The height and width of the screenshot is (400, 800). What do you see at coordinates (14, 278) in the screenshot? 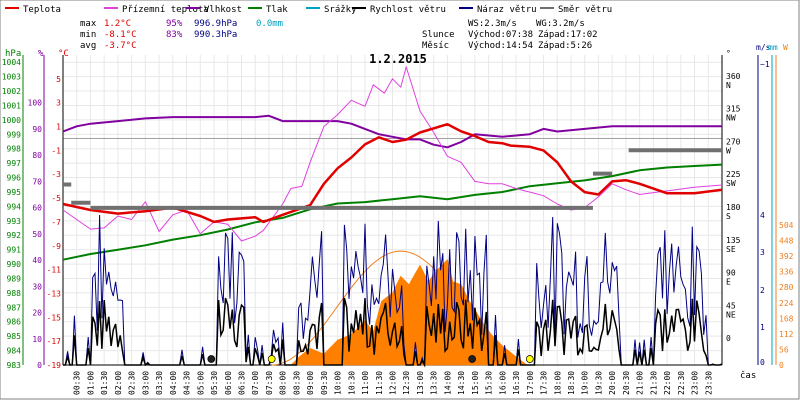
I see `tick-hpa-15: 989` at bounding box center [14, 278].